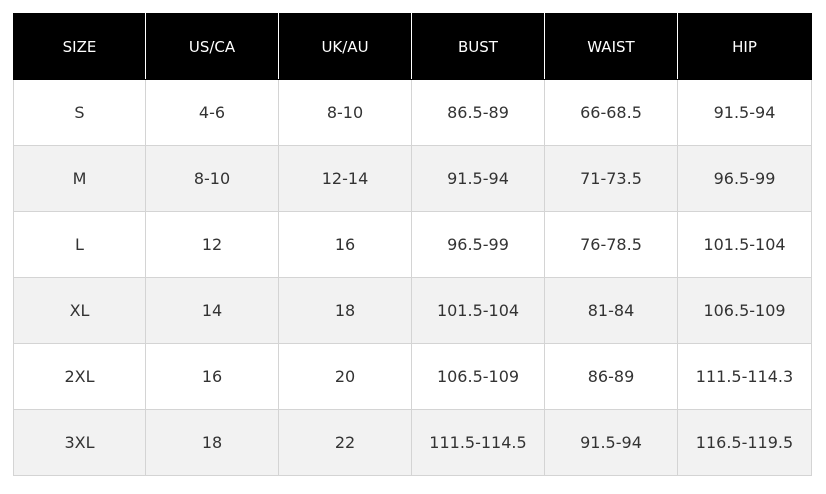  I want to click on header-row: SIZE US/CA UK/AU BUST WAIST HIP, so click(412, 46).